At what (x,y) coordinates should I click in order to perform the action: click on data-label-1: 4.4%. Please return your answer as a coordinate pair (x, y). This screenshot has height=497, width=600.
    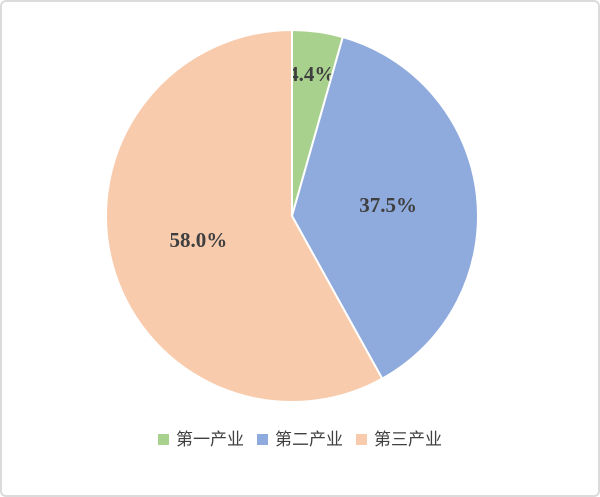
    Looking at the image, I should click on (311, 74).